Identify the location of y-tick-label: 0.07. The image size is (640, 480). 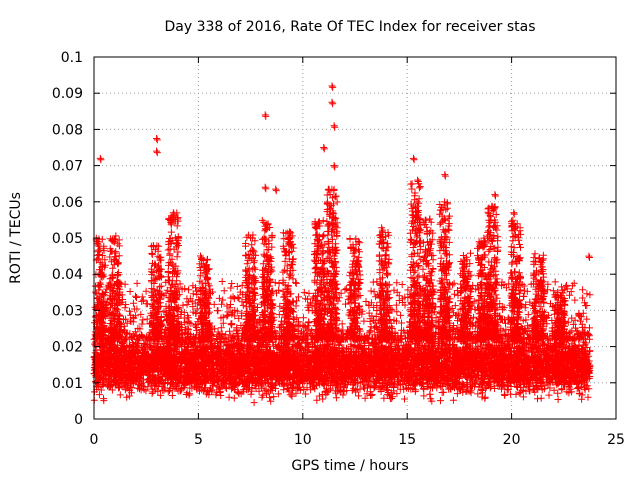
(67, 167).